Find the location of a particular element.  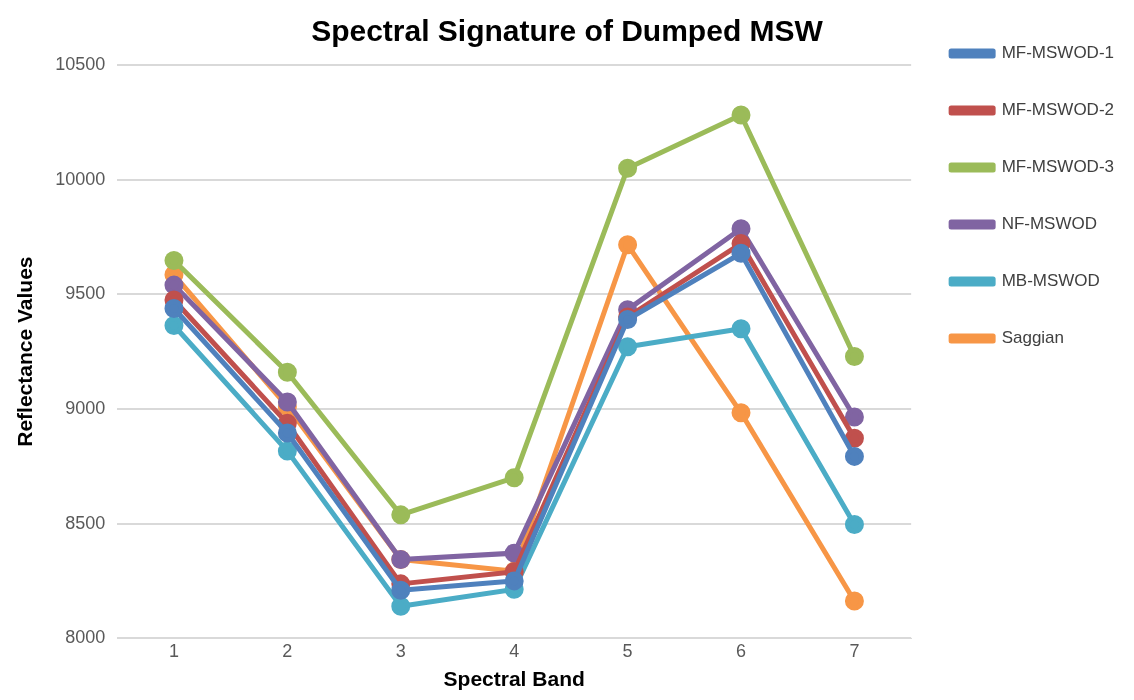

x-tick-label: 2 is located at coordinates (287, 650).